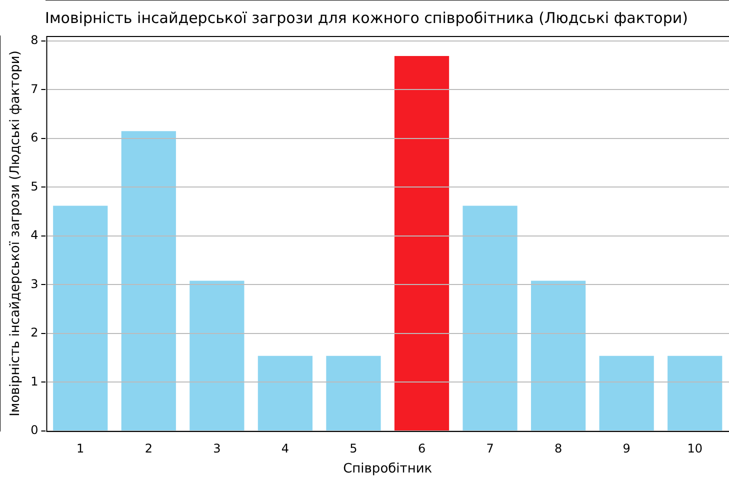 This screenshot has width=729, height=477. What do you see at coordinates (285, 448) in the screenshot?
I see `x-tick-label: 4` at bounding box center [285, 448].